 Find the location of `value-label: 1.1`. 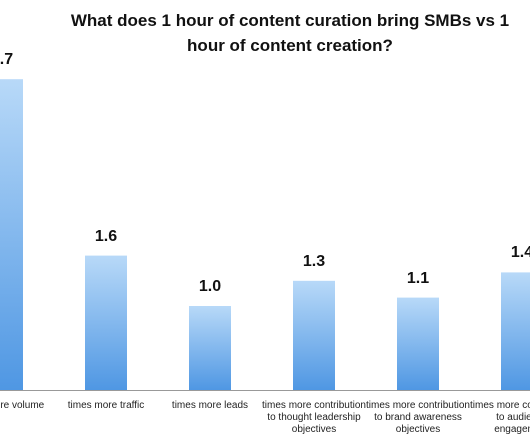

value-label: 1.1 is located at coordinates (418, 278).